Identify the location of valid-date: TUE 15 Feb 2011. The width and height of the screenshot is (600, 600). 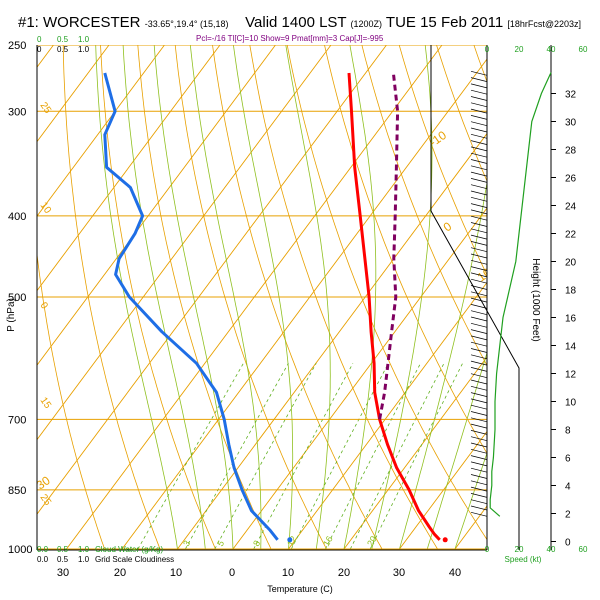
(444, 22).